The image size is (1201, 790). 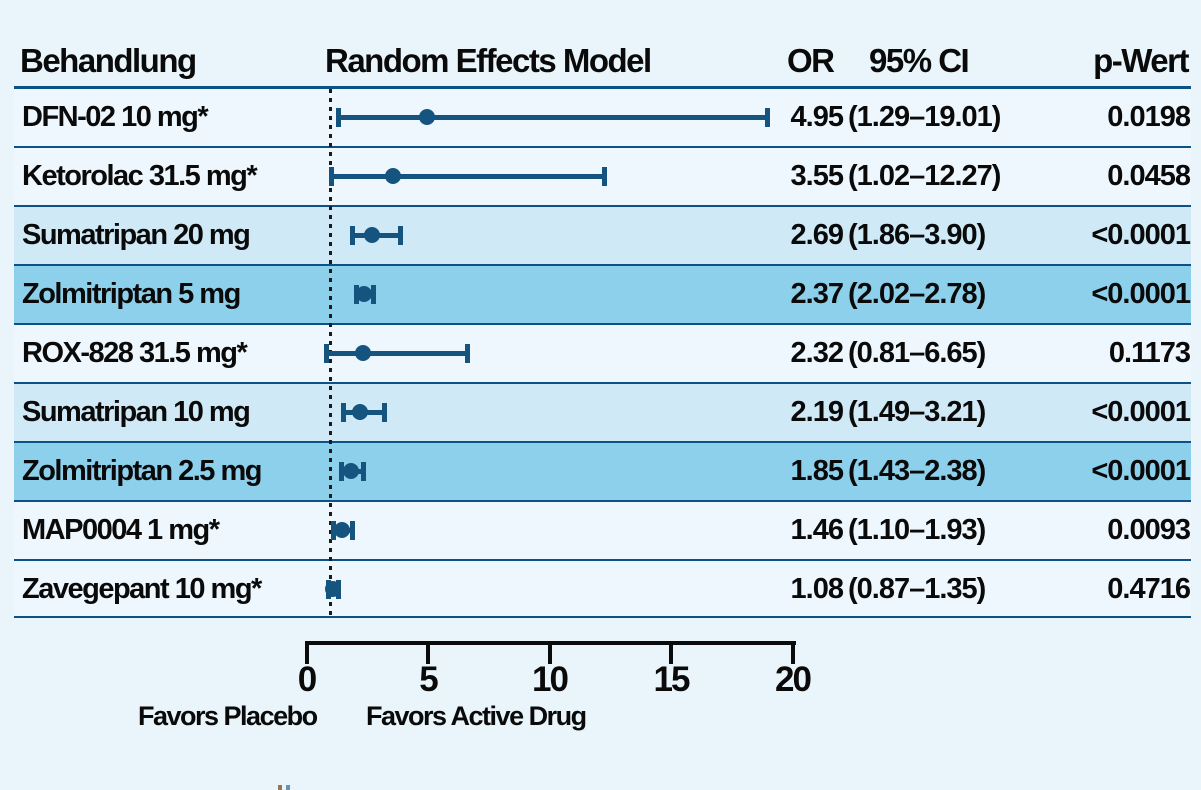 I want to click on treatment-label: Ketorolac 31.5 mg*, so click(x=140, y=176).